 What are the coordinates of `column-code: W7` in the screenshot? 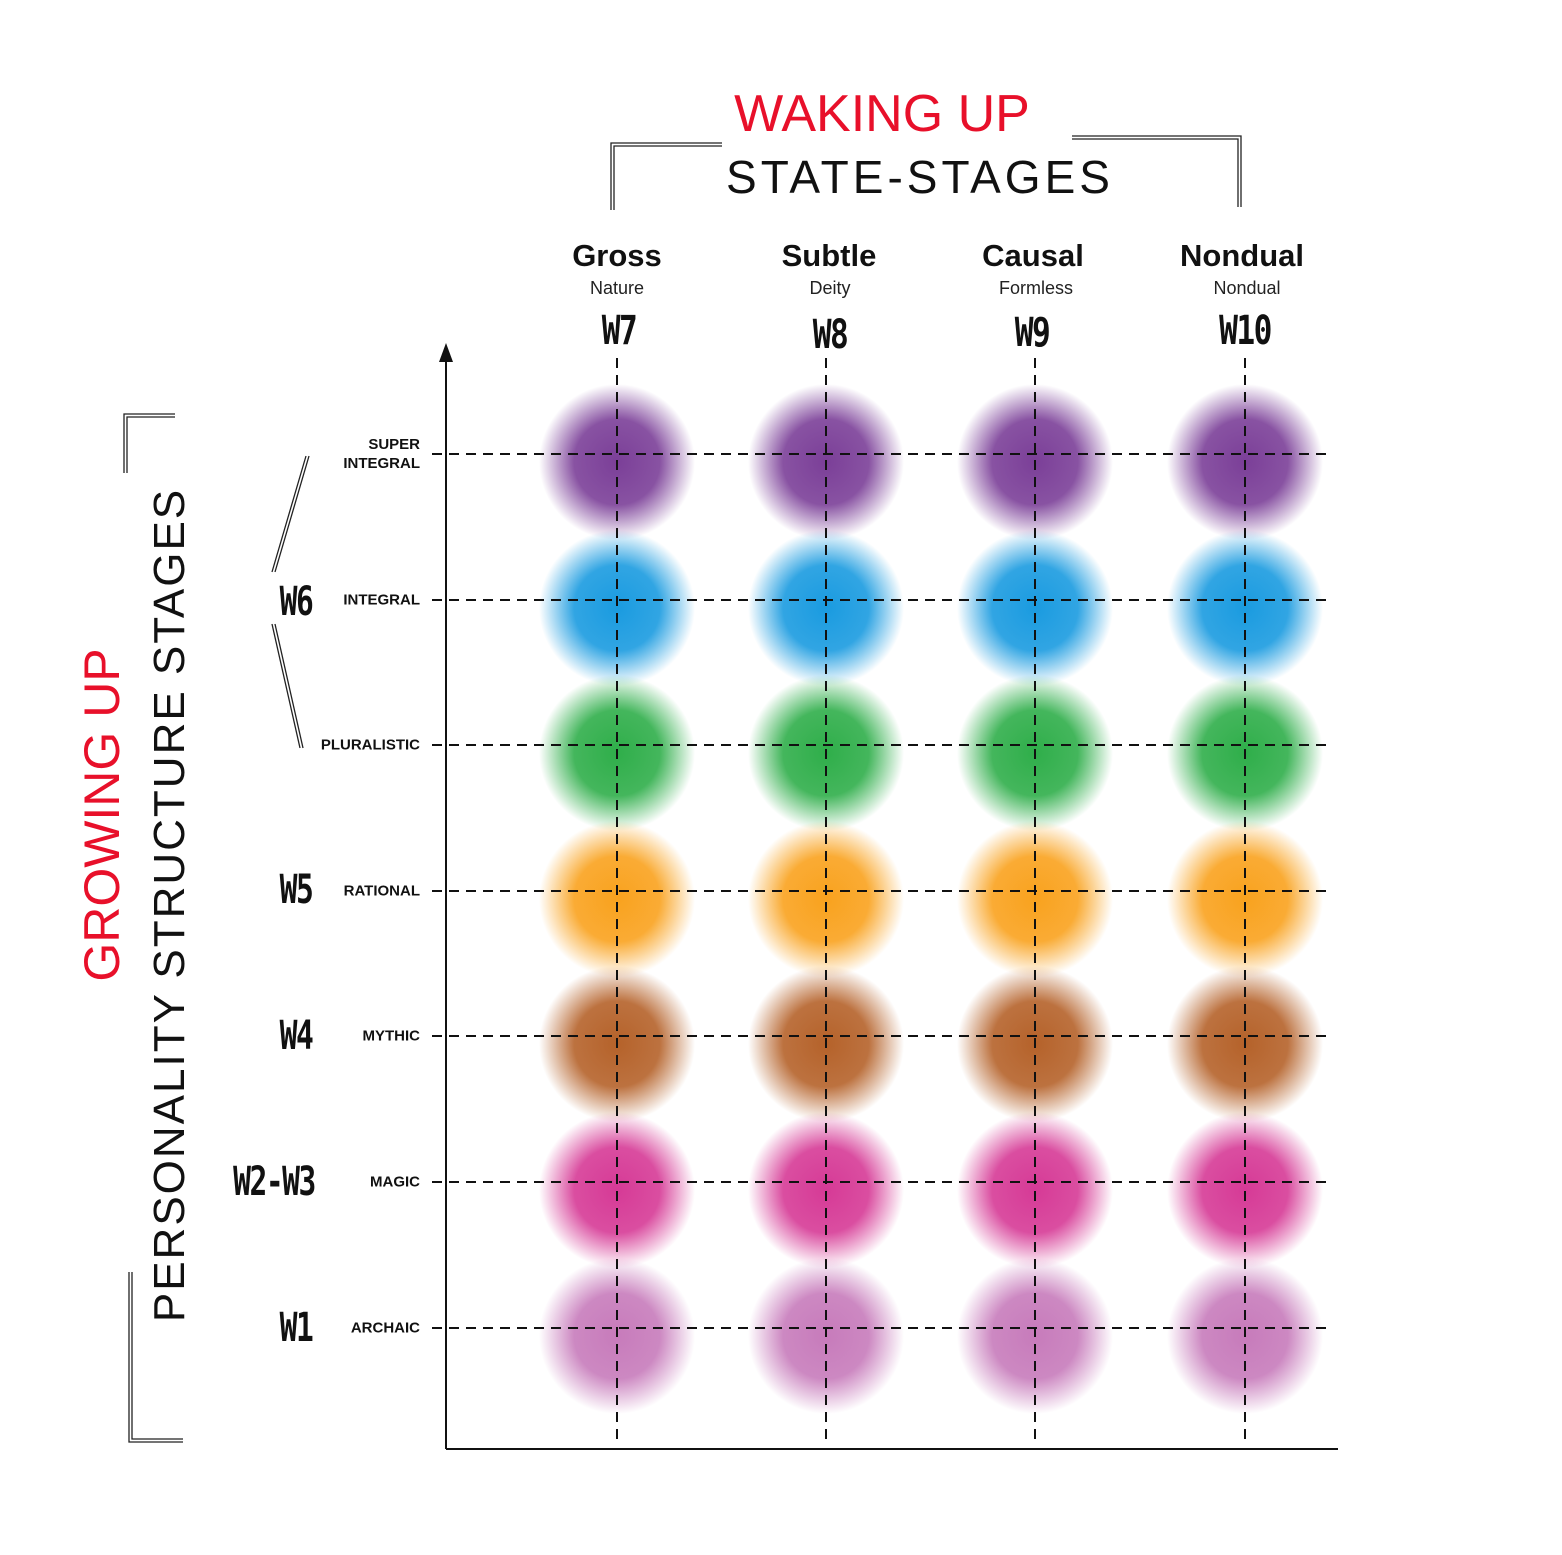 It's located at (619, 331).